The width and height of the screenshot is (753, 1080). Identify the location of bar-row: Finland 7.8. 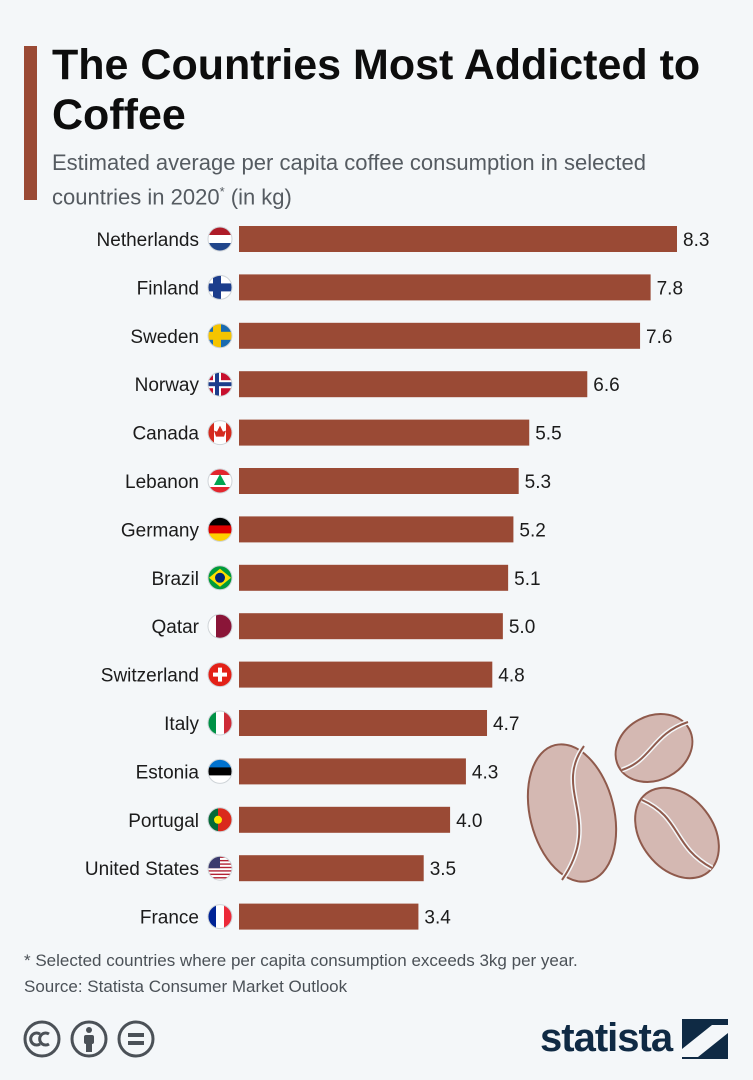
(410, 287).